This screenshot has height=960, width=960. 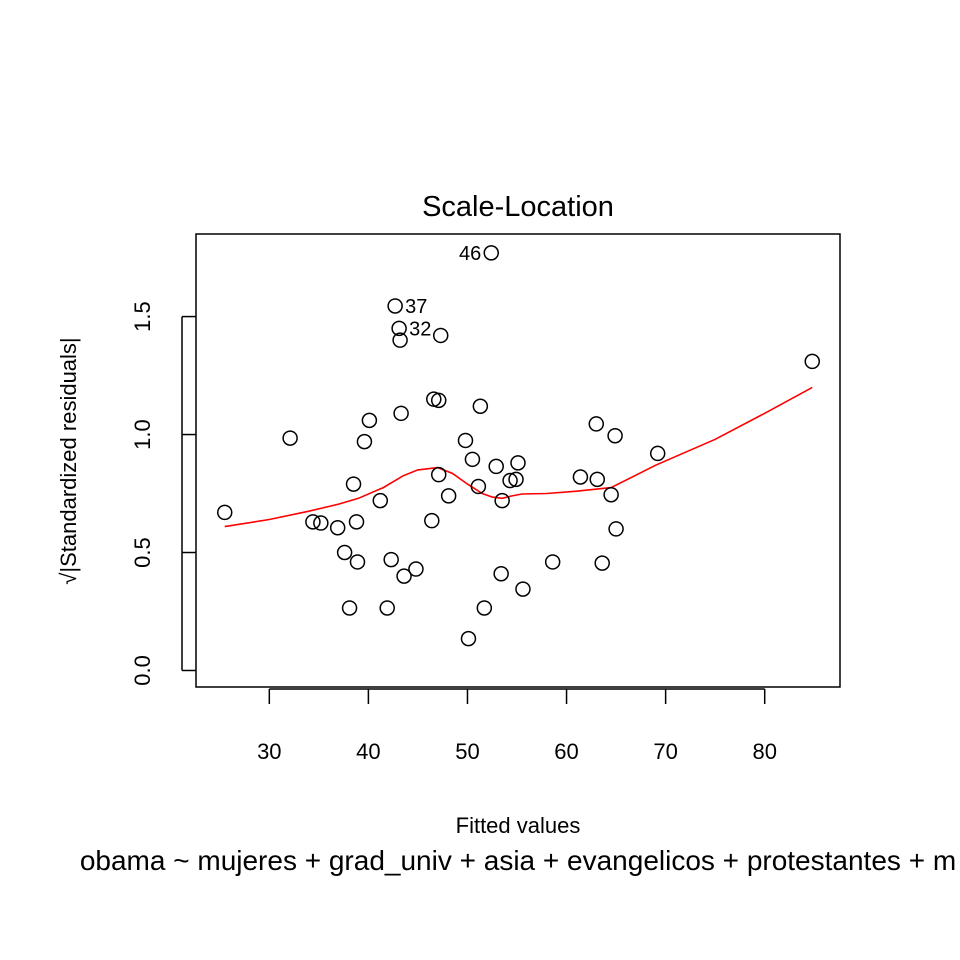 What do you see at coordinates (467, 751) in the screenshot?
I see `x-tick-label: 50` at bounding box center [467, 751].